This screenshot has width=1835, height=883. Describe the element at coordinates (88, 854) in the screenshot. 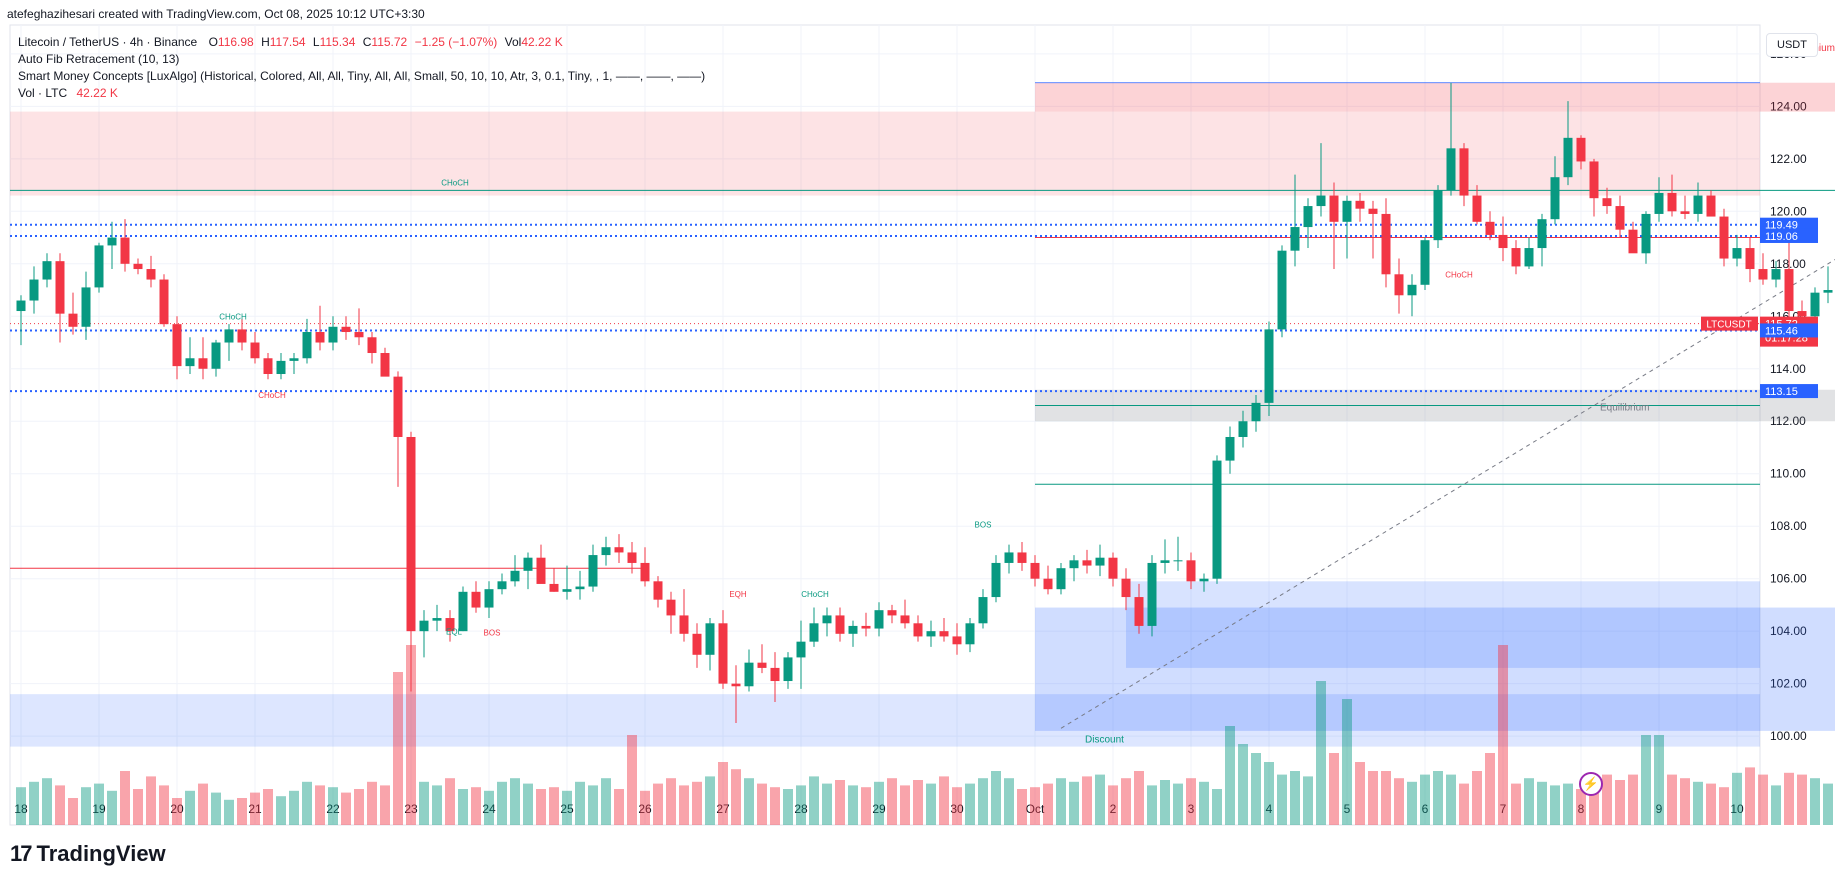

I see `tradingview-brand: 17 TradingView` at that location.